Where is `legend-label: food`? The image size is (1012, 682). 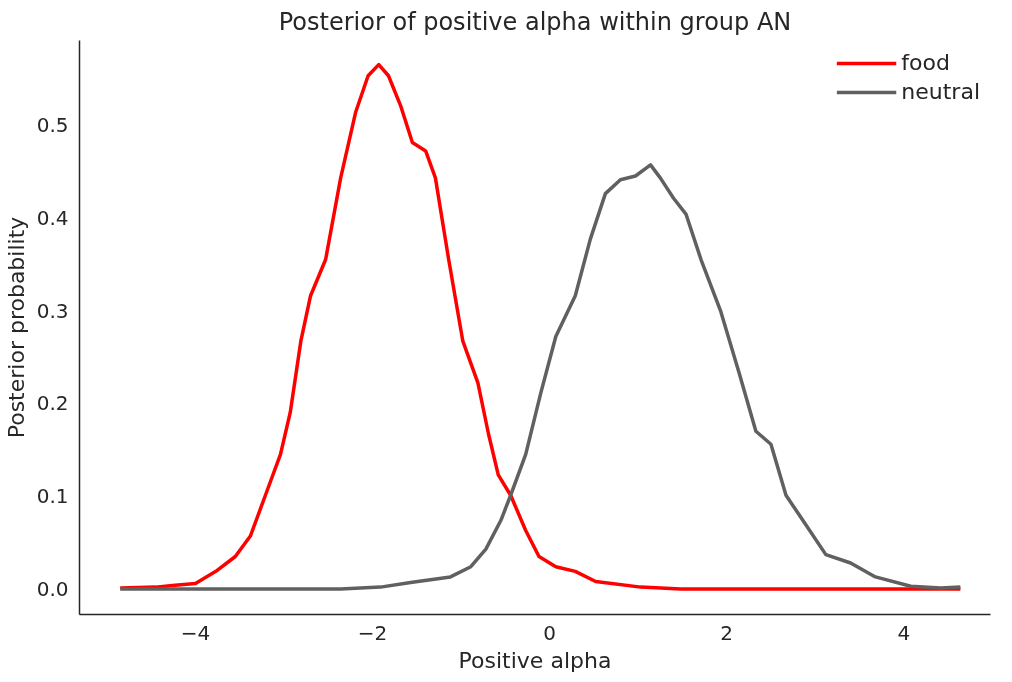
legend-label: food is located at coordinates (925, 62).